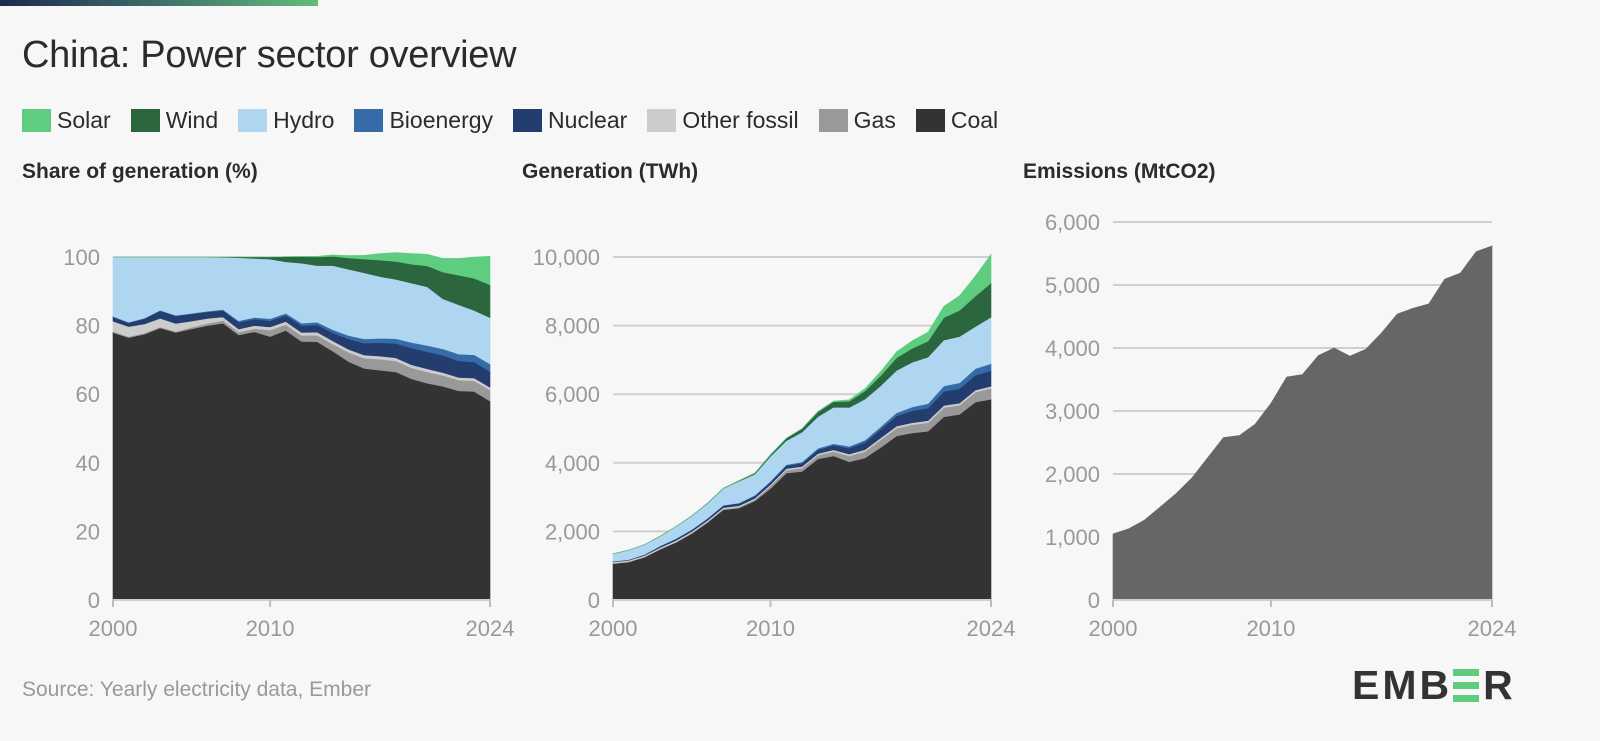 The height and width of the screenshot is (741, 1600). What do you see at coordinates (88, 463) in the screenshot?
I see `y-tick-label: 40` at bounding box center [88, 463].